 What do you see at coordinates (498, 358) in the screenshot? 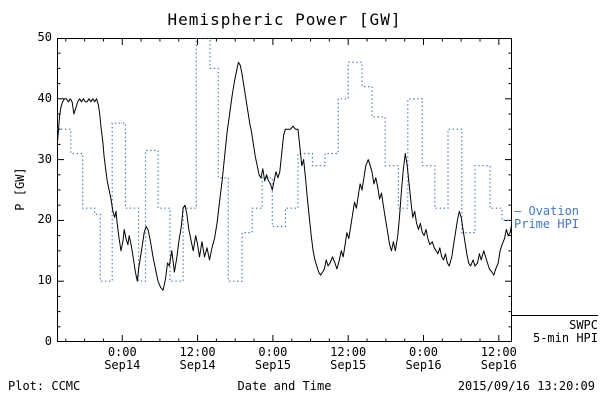
I see `x-tick-label: 12:00 Sep16` at bounding box center [498, 358].